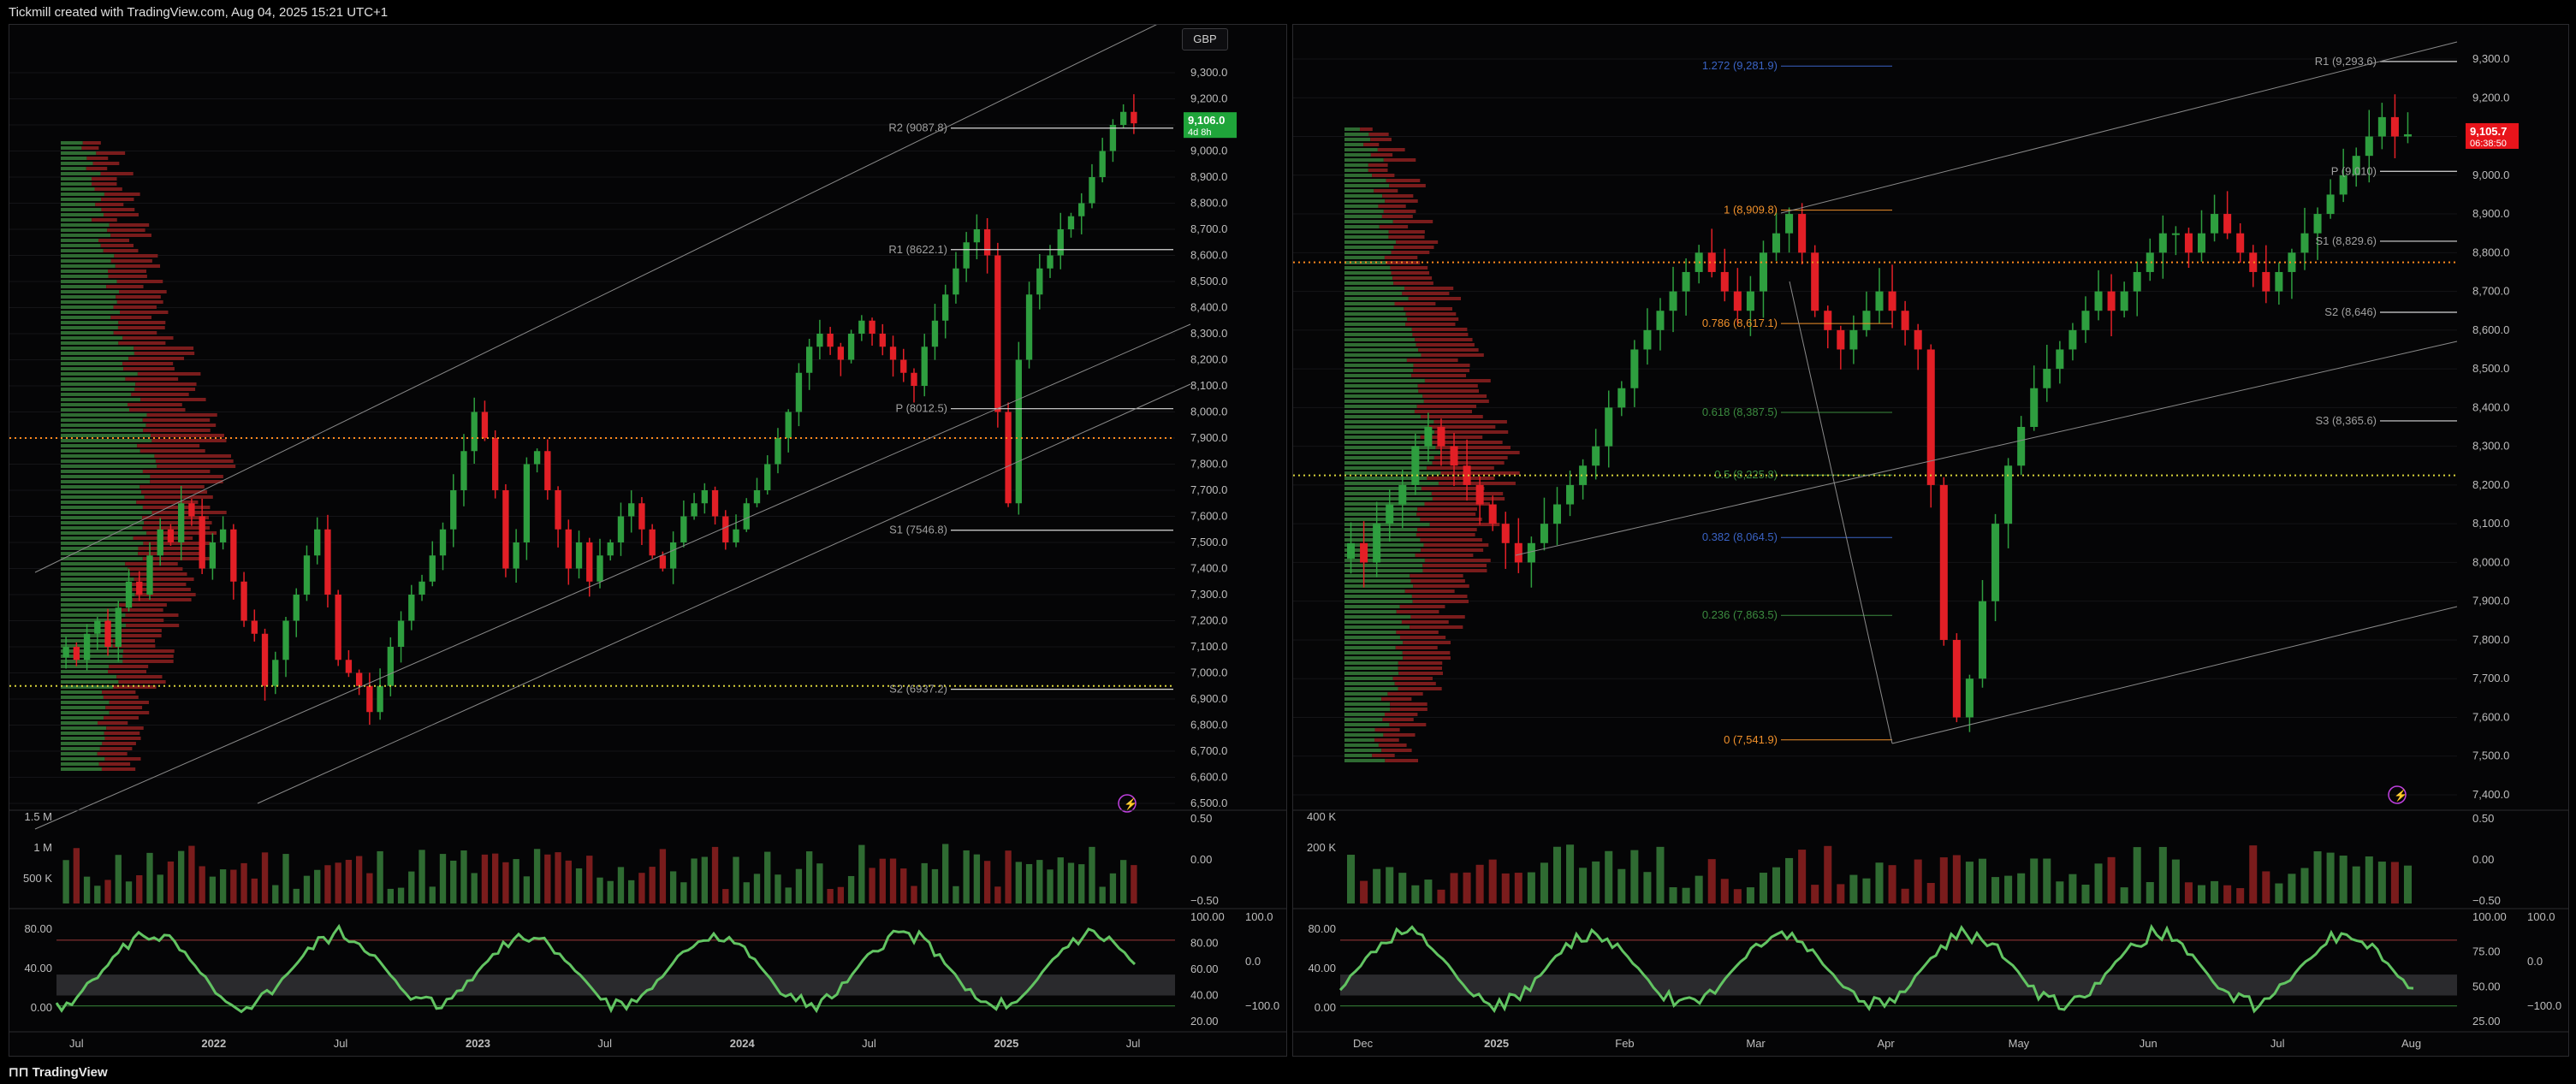 This screenshot has height=1084, width=2576. Describe the element at coordinates (1288, 1071) in the screenshot. I see `footer-bar: ⊓⊓ TradingView` at that location.